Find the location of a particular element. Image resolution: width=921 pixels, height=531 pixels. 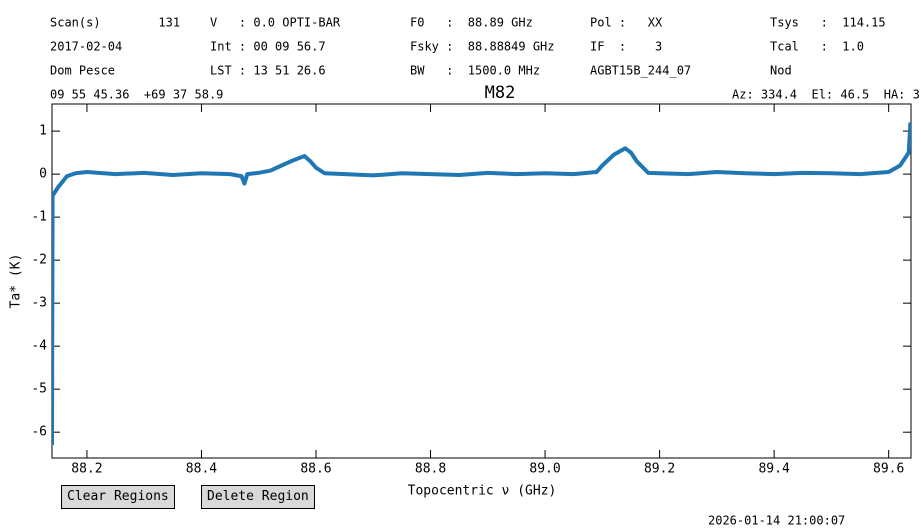

x-tick-label: 88.4 is located at coordinates (201, 469).